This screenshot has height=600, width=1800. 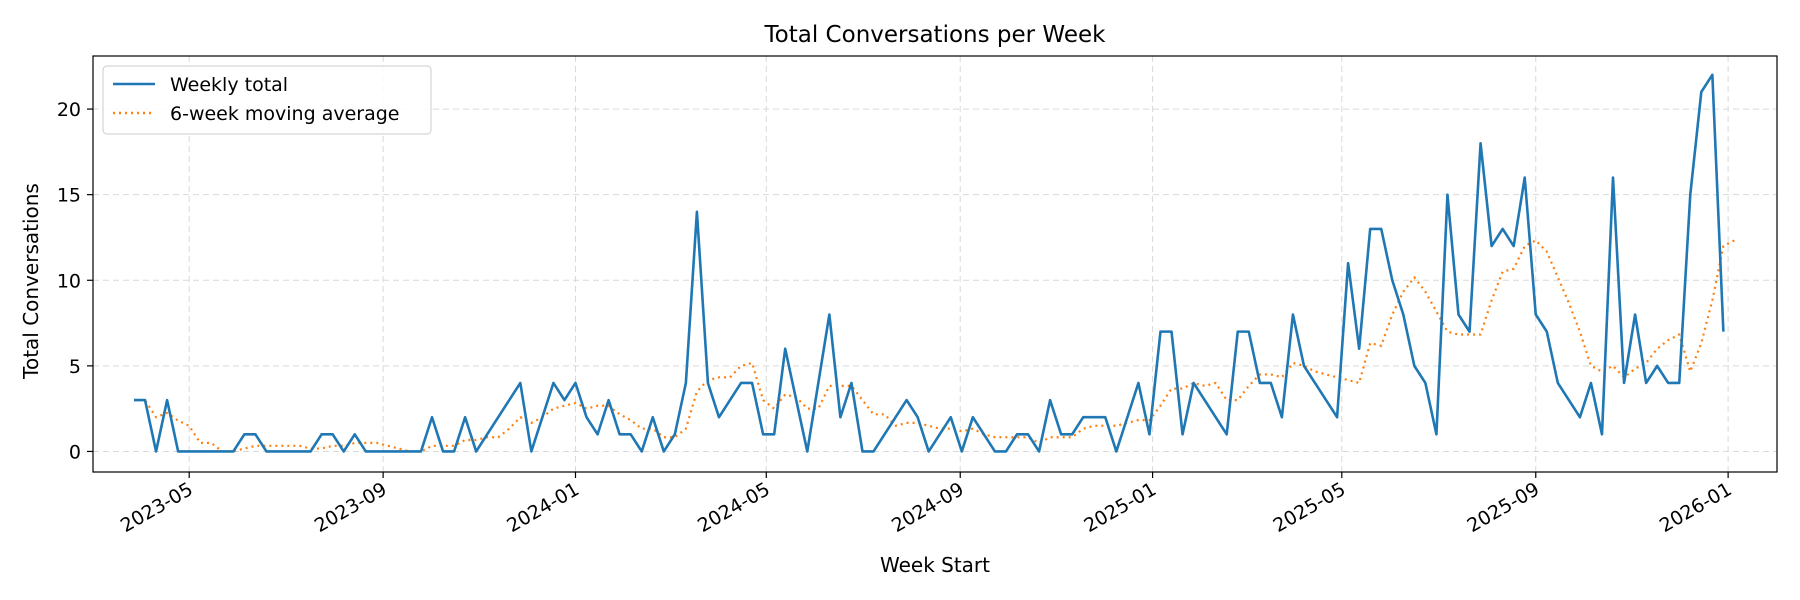 What do you see at coordinates (75, 367) in the screenshot?
I see `y-tick-label: 5` at bounding box center [75, 367].